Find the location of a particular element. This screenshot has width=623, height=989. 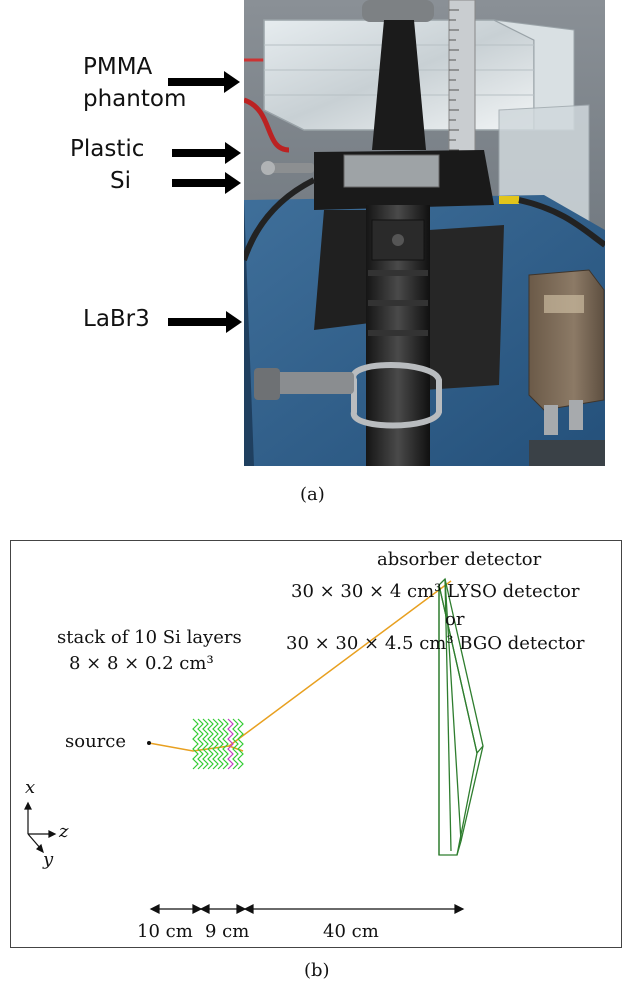

distance-label-2: 9 cm is located at coordinates (227, 931).